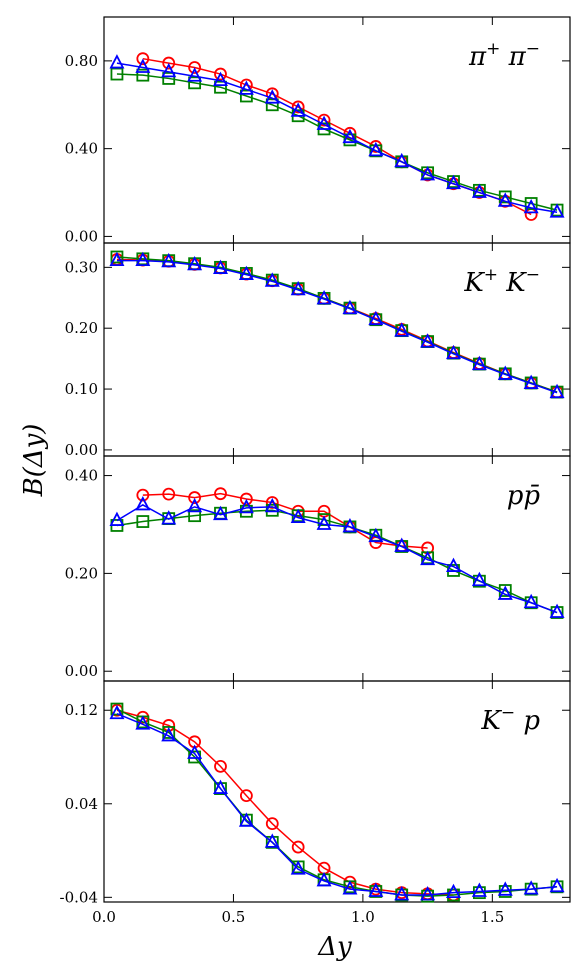 This screenshot has width=581, height=969. Describe the element at coordinates (81, 710) in the screenshot. I see `y-tick-label: 0.12` at that location.